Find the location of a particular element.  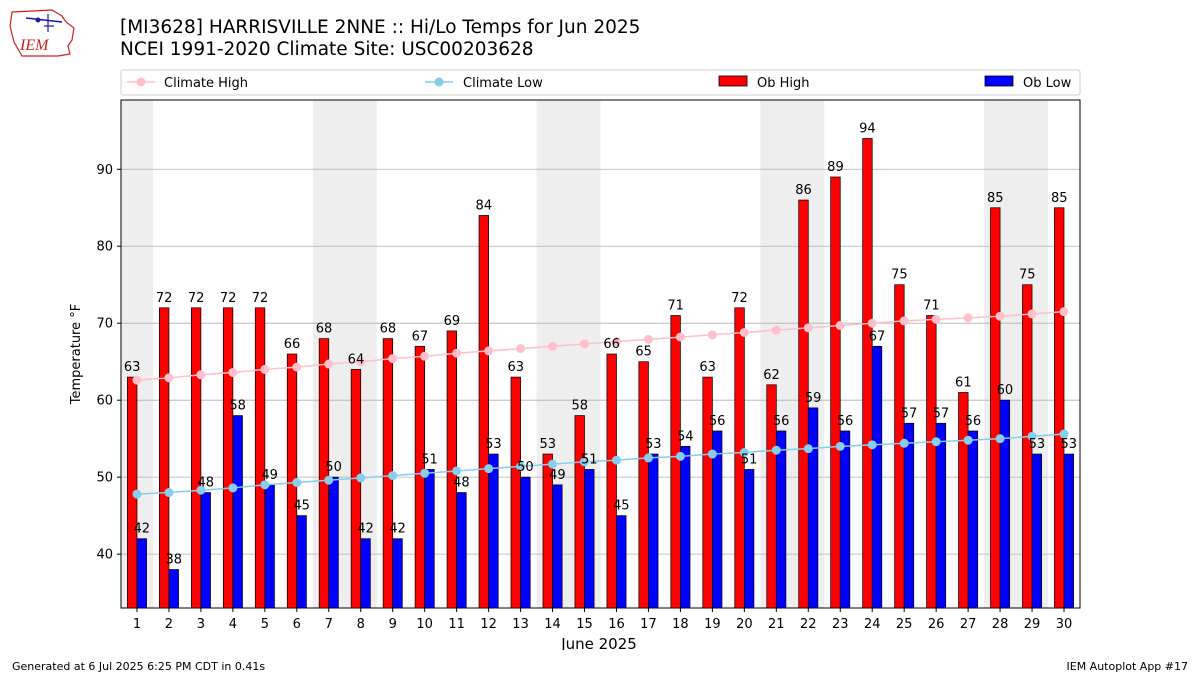

x-tick-label: 14 is located at coordinates (552, 624).